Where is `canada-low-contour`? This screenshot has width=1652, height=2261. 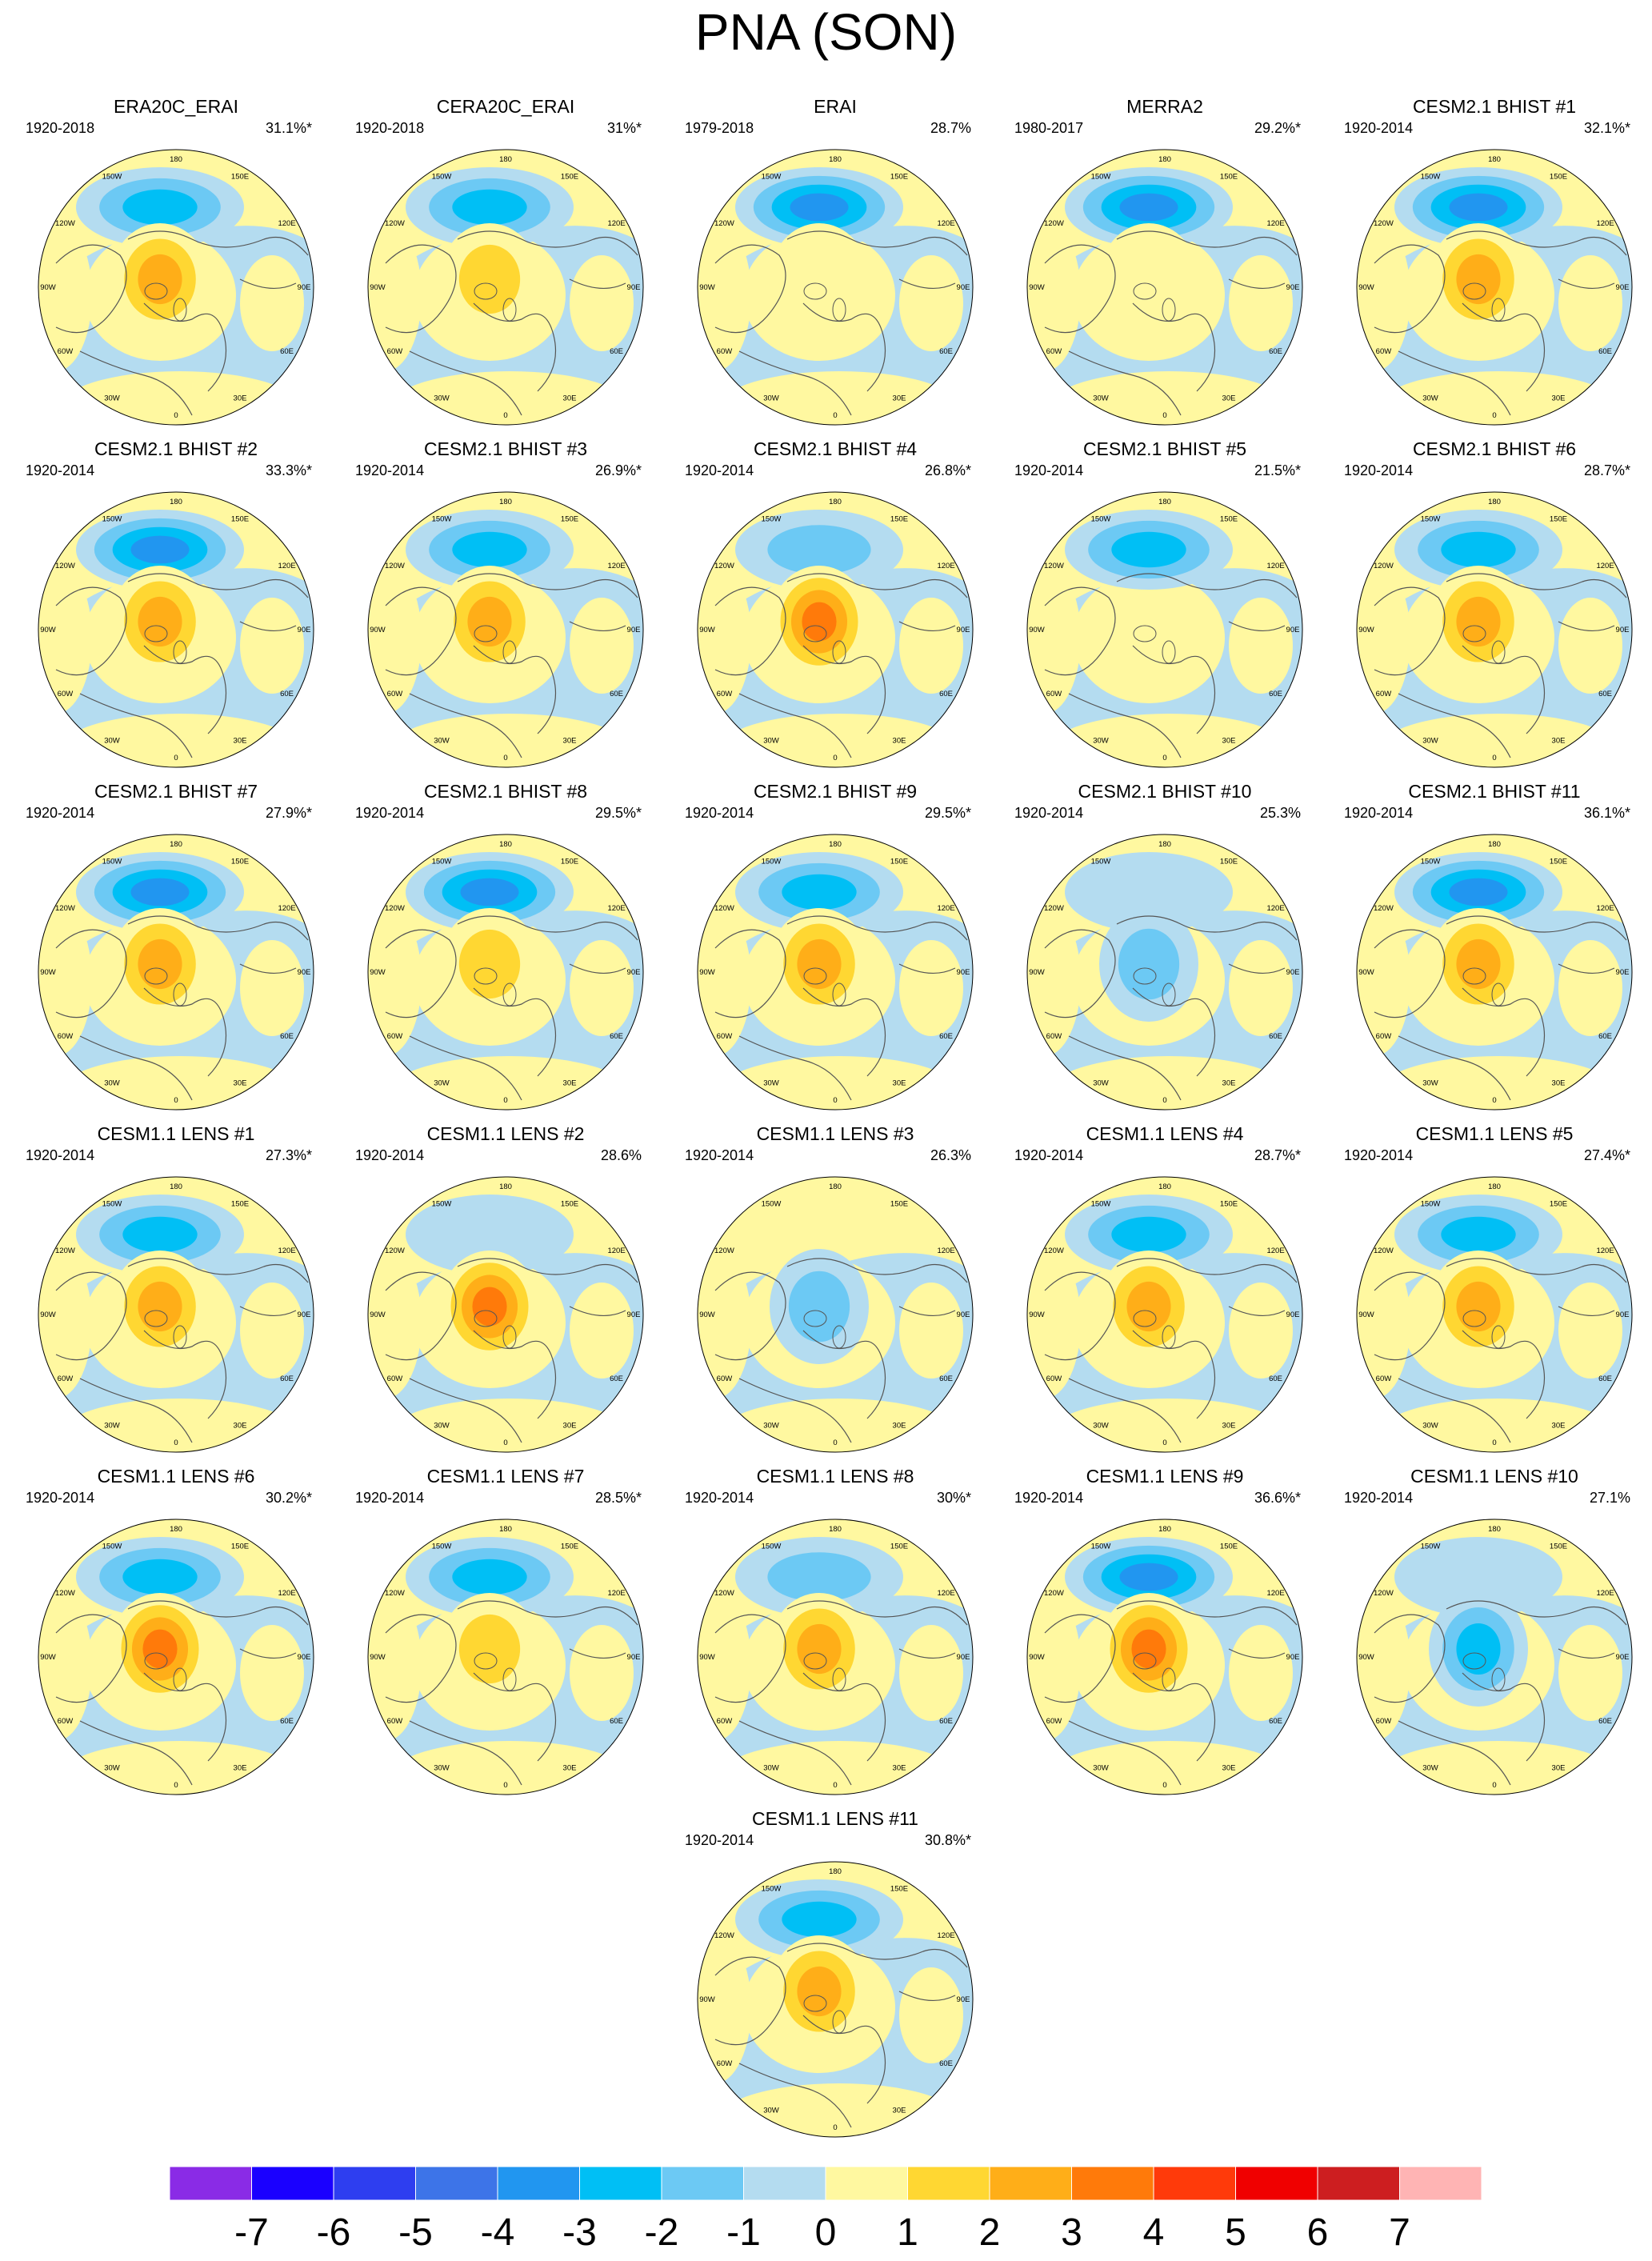 canada-low-contour is located at coordinates (1149, 964).